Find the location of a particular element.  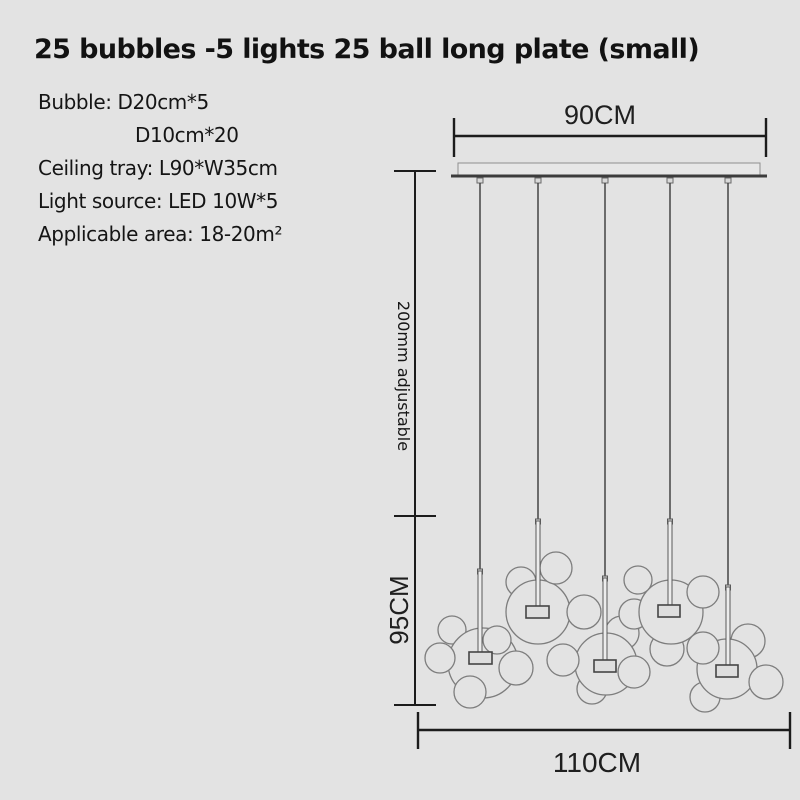

dimension-overall-width: 110CM is located at coordinates (604, 745).